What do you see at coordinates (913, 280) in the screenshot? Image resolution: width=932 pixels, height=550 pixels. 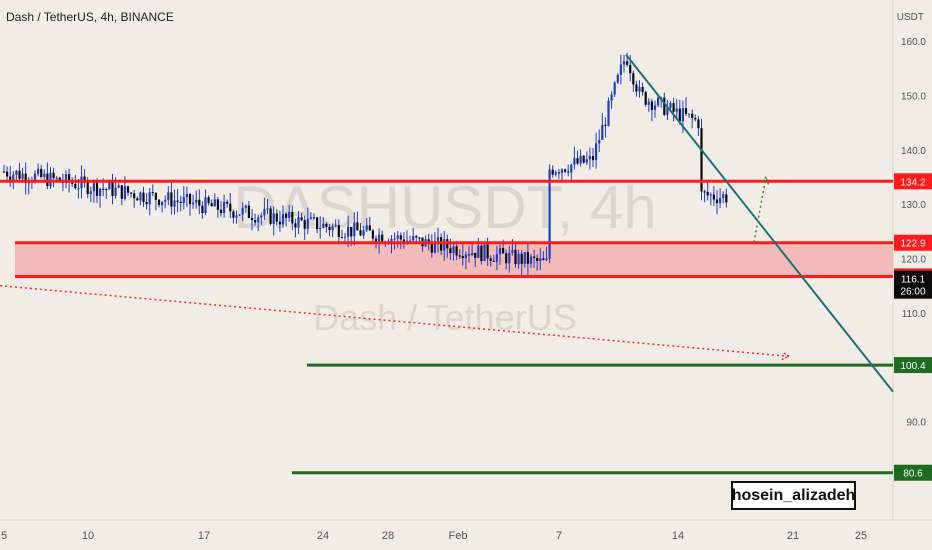 I see `last-price-label: 116.1` at bounding box center [913, 280].